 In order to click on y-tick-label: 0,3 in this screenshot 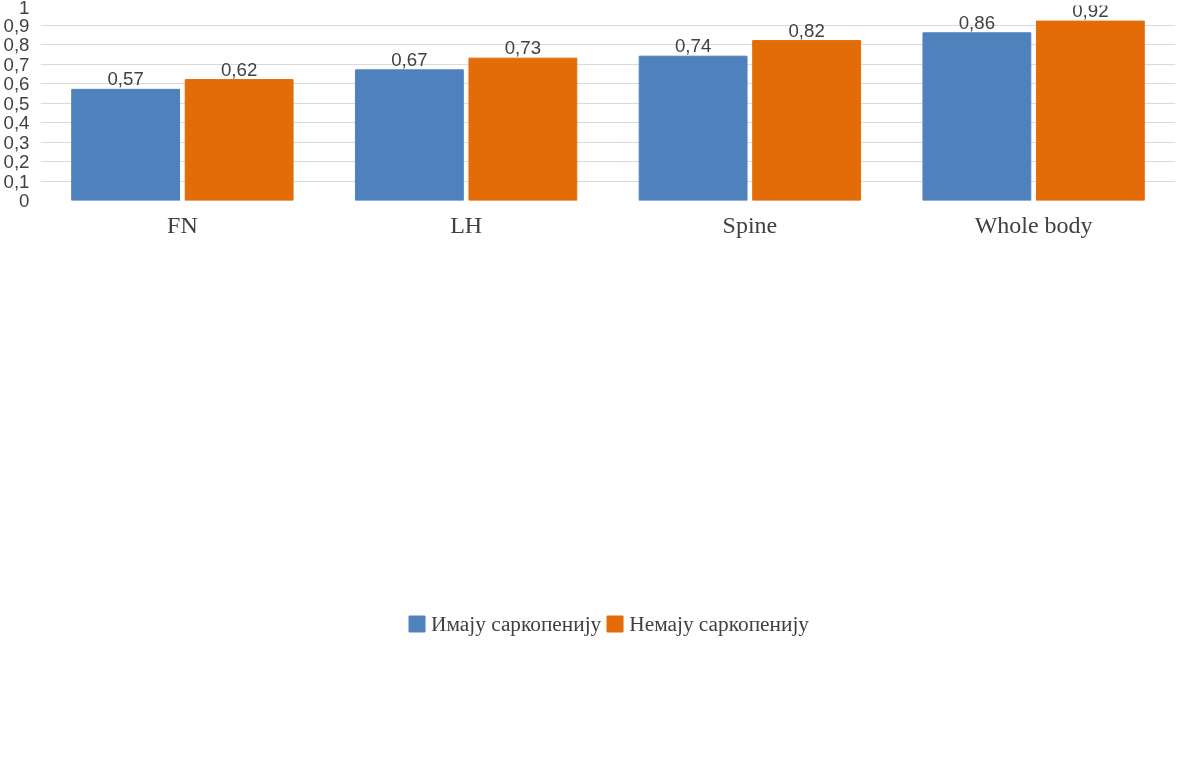, I will do `click(16, 142)`.